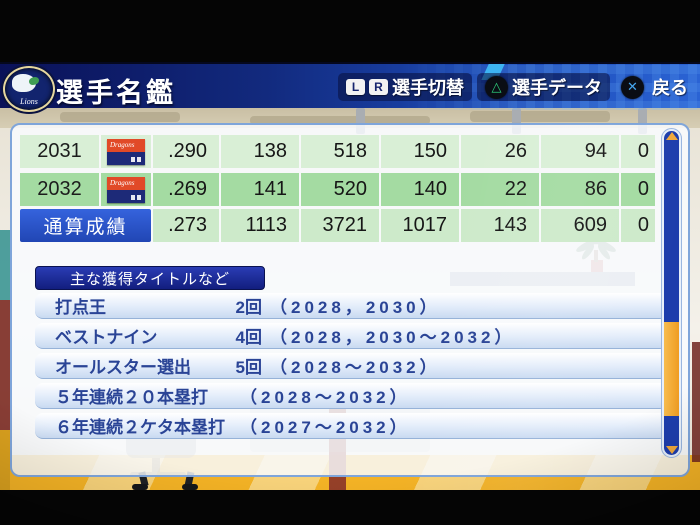 The image size is (700, 525). I want to click on stats-row-career-total: 通算成績 .273 1113 3721 1017 143 609 0, so click(337, 225).